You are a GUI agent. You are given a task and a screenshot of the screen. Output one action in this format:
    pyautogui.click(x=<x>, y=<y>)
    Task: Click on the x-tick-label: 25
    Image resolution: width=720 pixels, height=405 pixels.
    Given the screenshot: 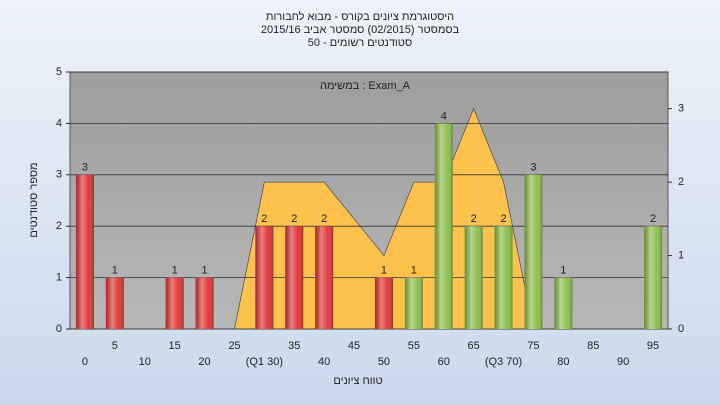 What is the action you would take?
    pyautogui.click(x=234, y=346)
    